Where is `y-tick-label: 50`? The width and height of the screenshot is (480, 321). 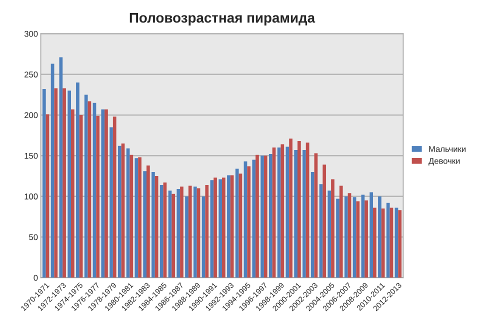
y-tick-label: 50 is located at coordinates (33, 237).